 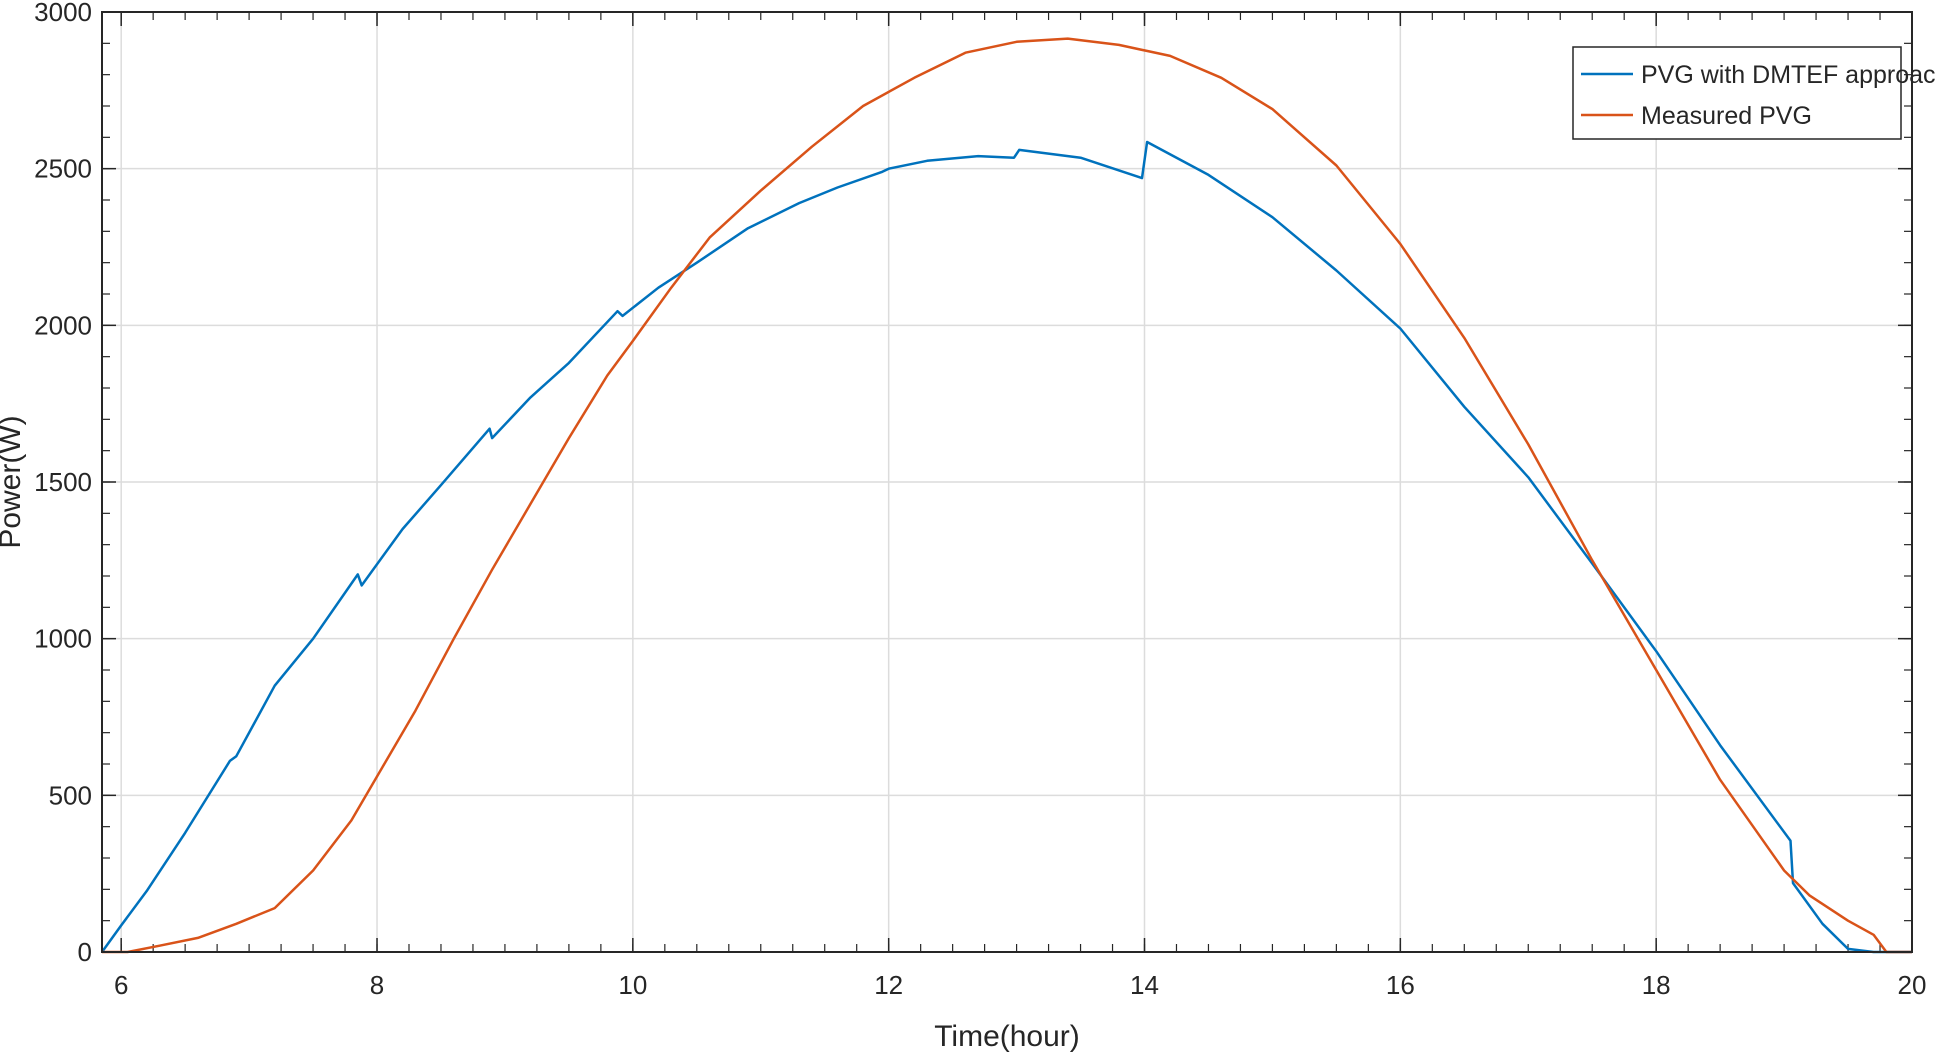 I want to click on legend-label: Measured PVG, so click(x=1726, y=116).